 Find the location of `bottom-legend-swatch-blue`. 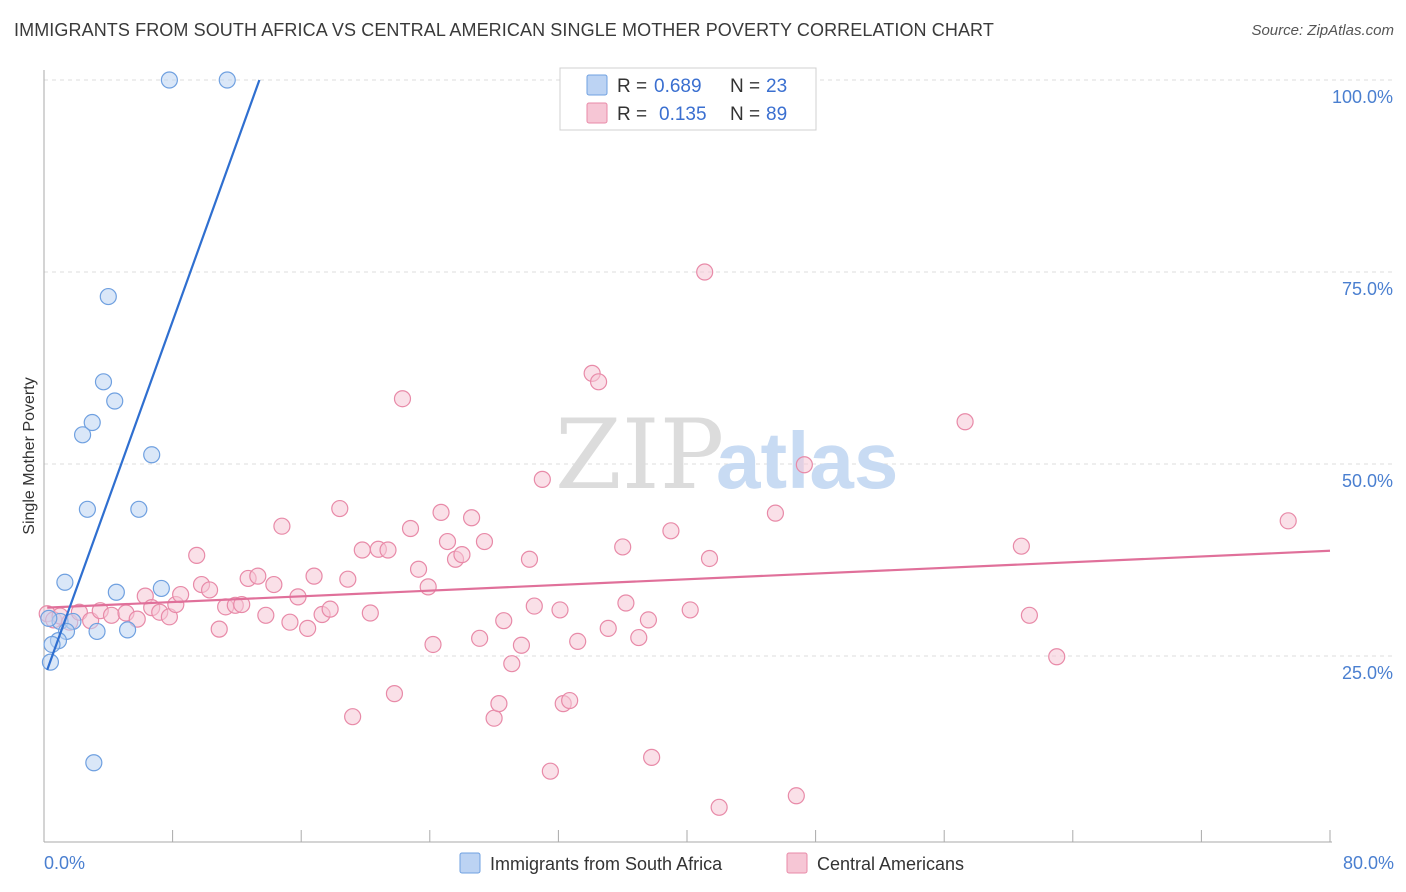

bottom-legend-swatch-blue is located at coordinates (470, 863).